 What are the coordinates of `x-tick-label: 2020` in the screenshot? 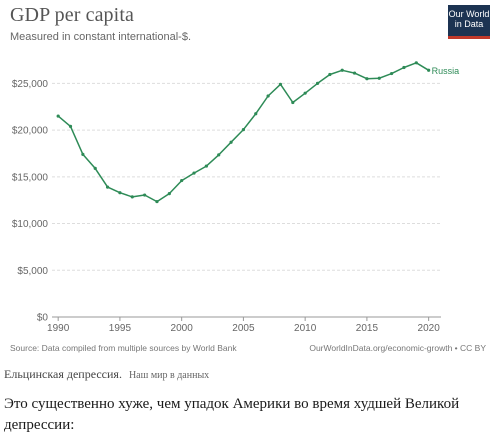 It's located at (429, 328).